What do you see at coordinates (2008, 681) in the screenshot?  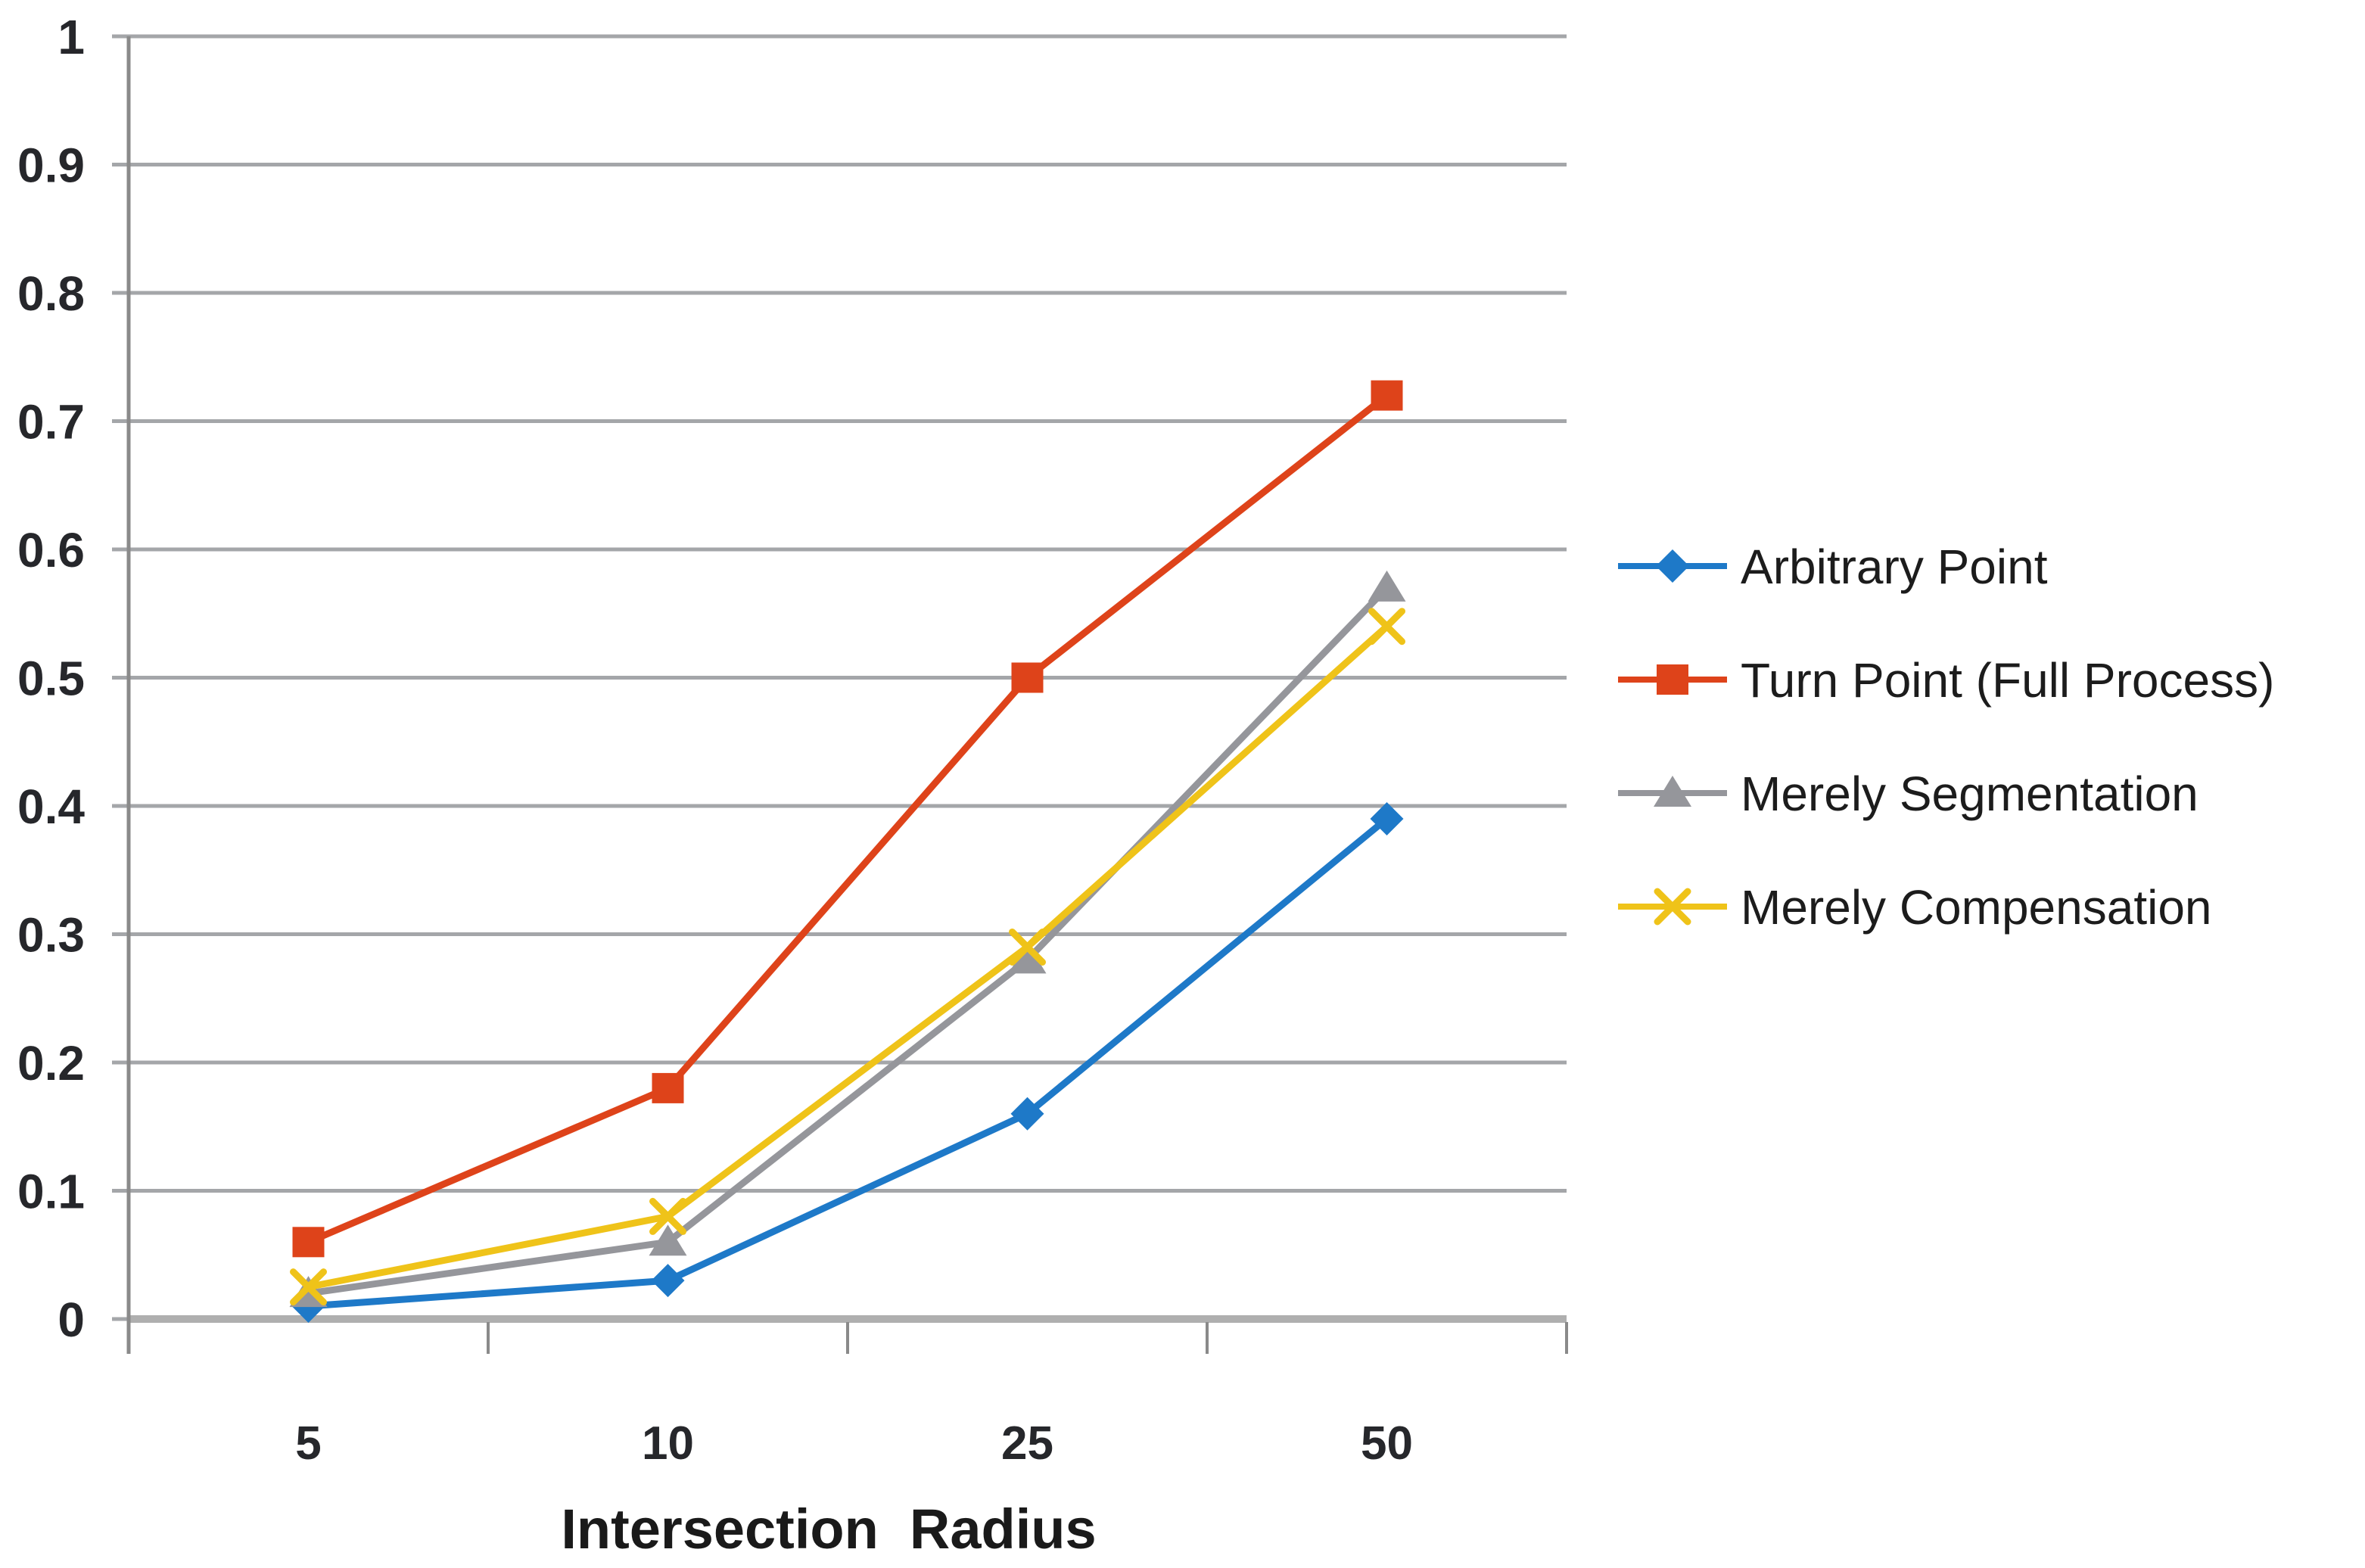 I see `legend-label: Turn Point (Full Process)` at bounding box center [2008, 681].